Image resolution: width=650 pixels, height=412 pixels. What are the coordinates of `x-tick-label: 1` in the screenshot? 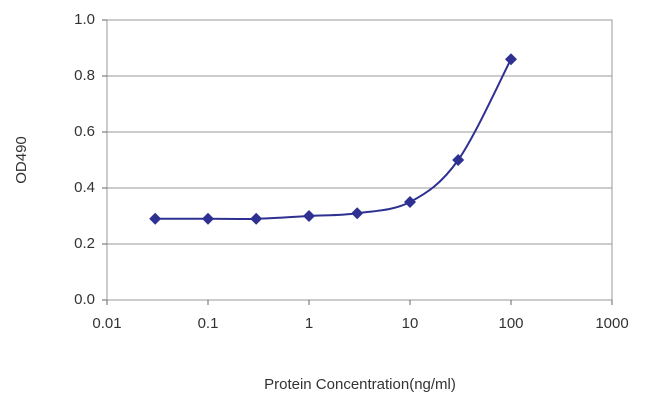 It's located at (309, 323).